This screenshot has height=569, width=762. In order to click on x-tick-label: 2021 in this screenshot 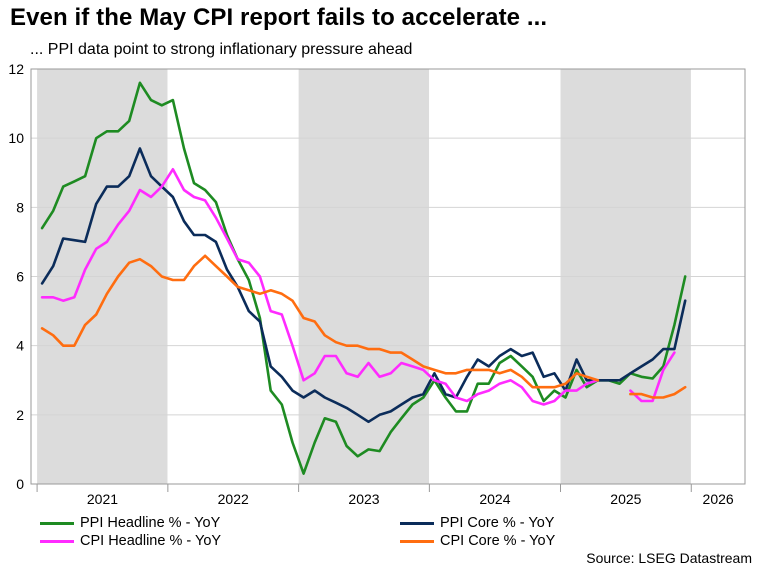, I will do `click(102, 499)`.